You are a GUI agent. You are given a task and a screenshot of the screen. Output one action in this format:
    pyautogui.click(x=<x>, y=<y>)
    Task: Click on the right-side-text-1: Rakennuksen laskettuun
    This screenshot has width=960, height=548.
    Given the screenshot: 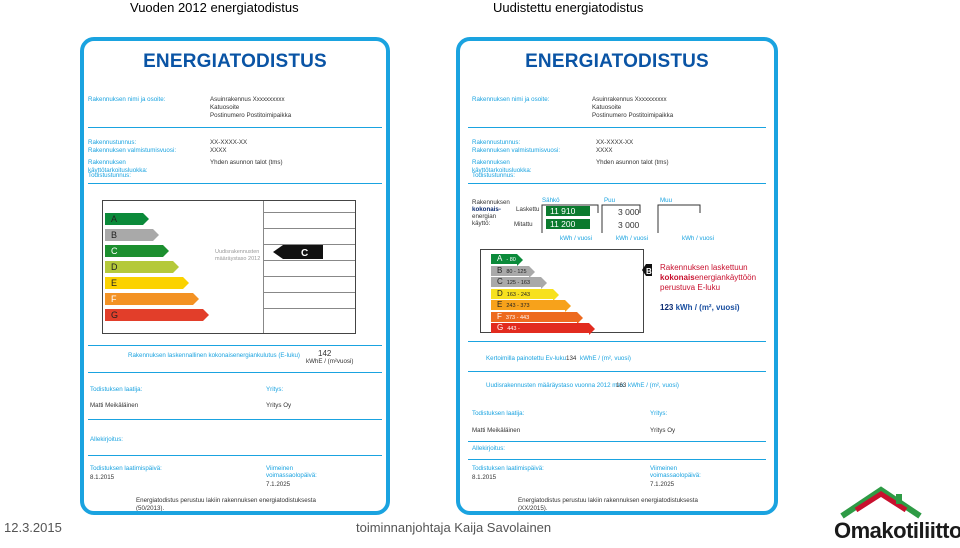 What is the action you would take?
    pyautogui.click(x=704, y=267)
    